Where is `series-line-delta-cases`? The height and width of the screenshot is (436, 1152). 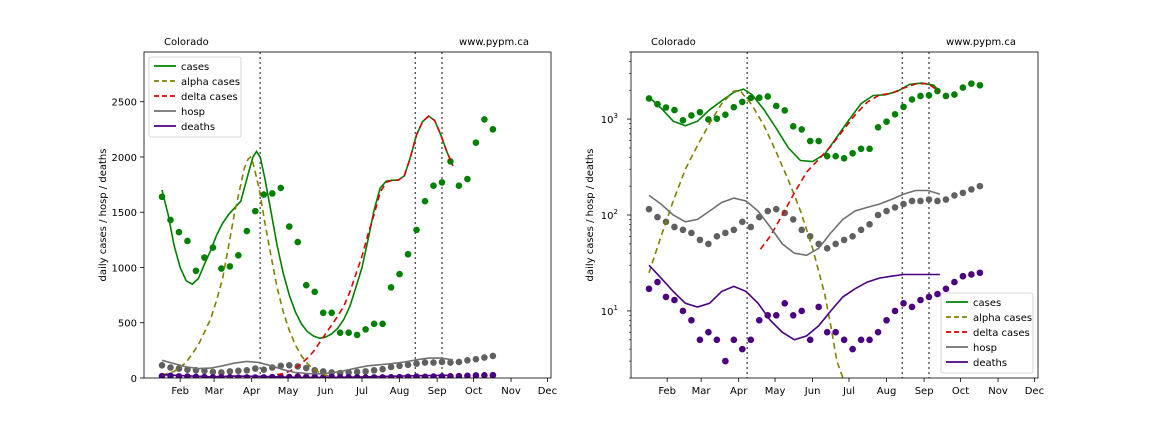
series-line-delta-cases is located at coordinates (365, 245).